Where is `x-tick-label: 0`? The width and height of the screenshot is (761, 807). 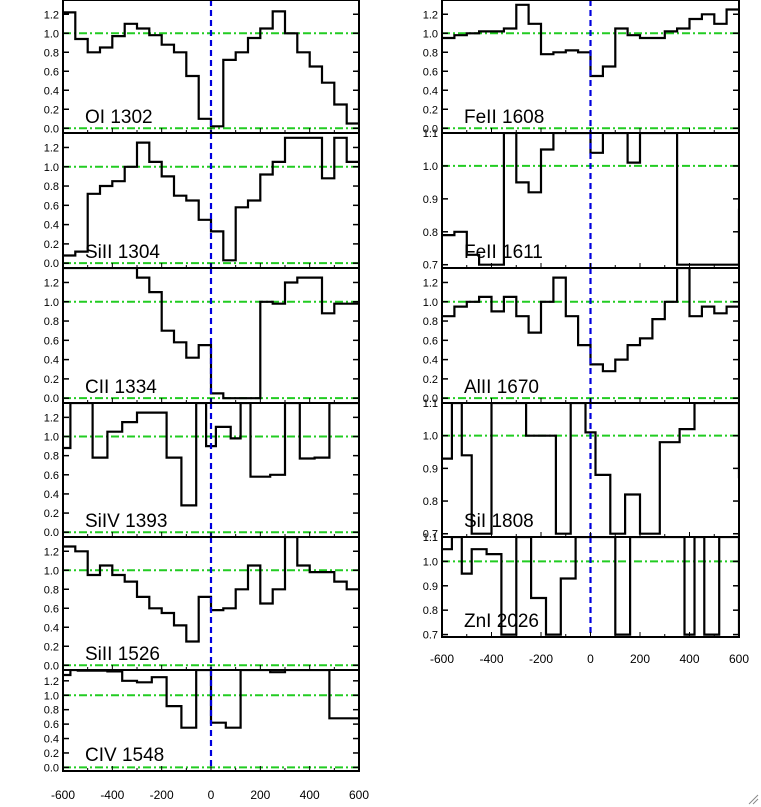 x-tick-label: 0 is located at coordinates (211, 795).